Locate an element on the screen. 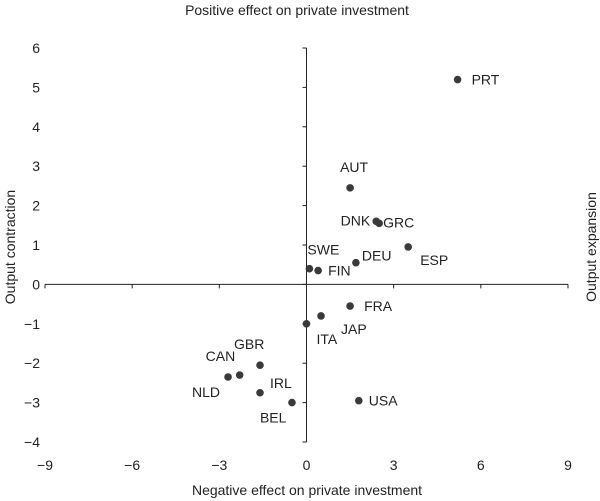 The width and height of the screenshot is (600, 501). x-tick-label: 6 is located at coordinates (481, 465).